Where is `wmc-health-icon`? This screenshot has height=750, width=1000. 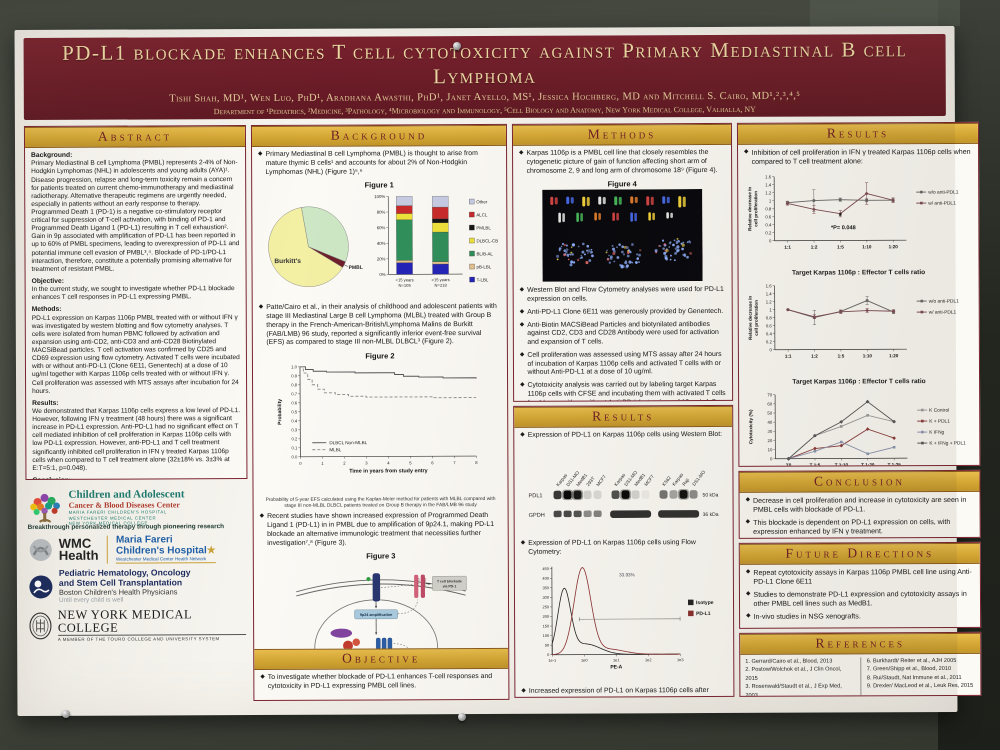 wmc-health-icon is located at coordinates (40, 550).